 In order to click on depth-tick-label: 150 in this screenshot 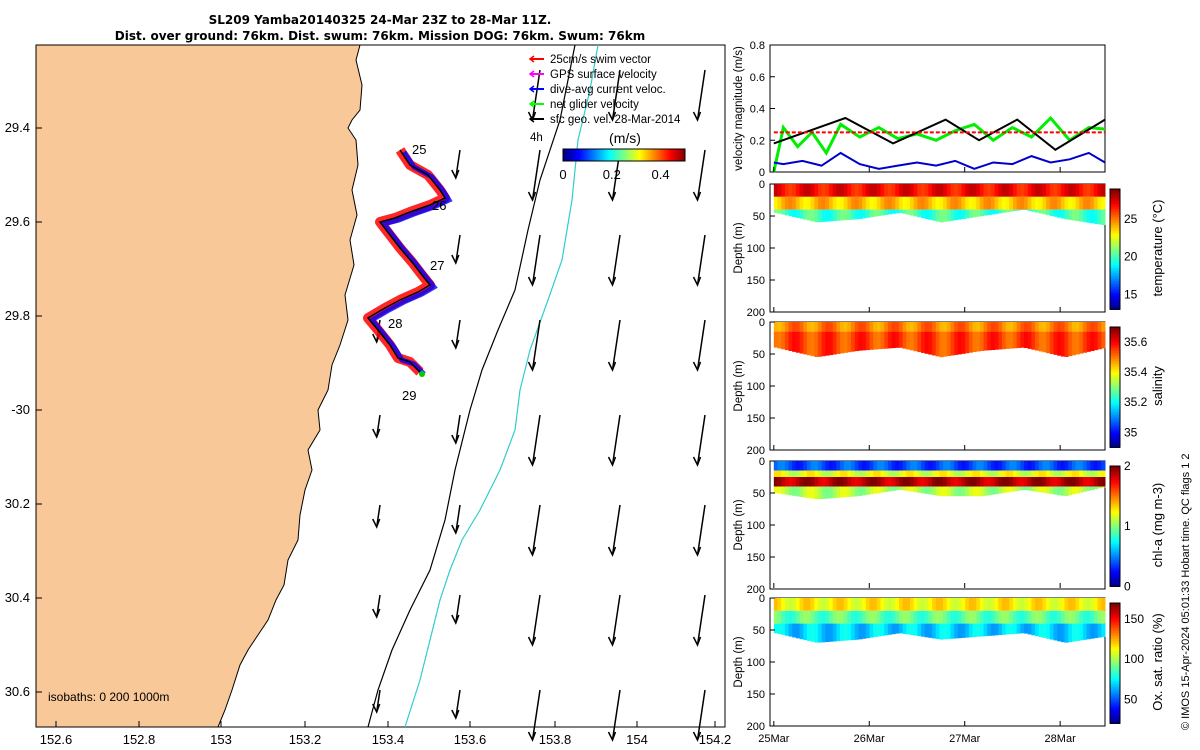, I will do `click(756, 281)`.